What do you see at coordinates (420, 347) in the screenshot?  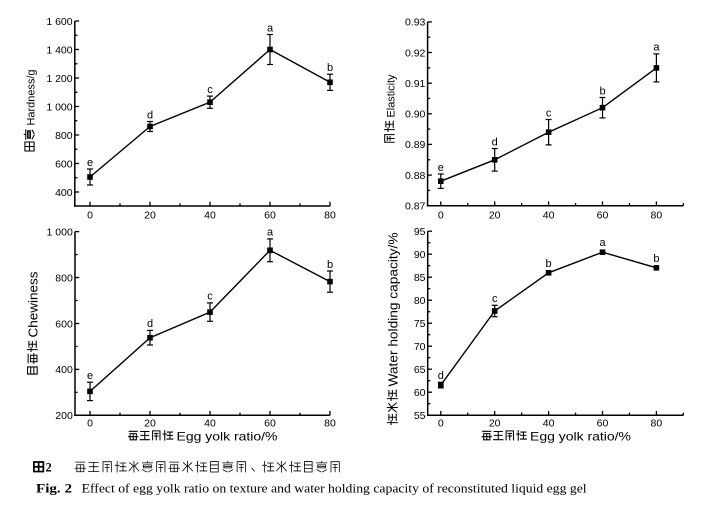 I see `svg-text: 70` at bounding box center [420, 347].